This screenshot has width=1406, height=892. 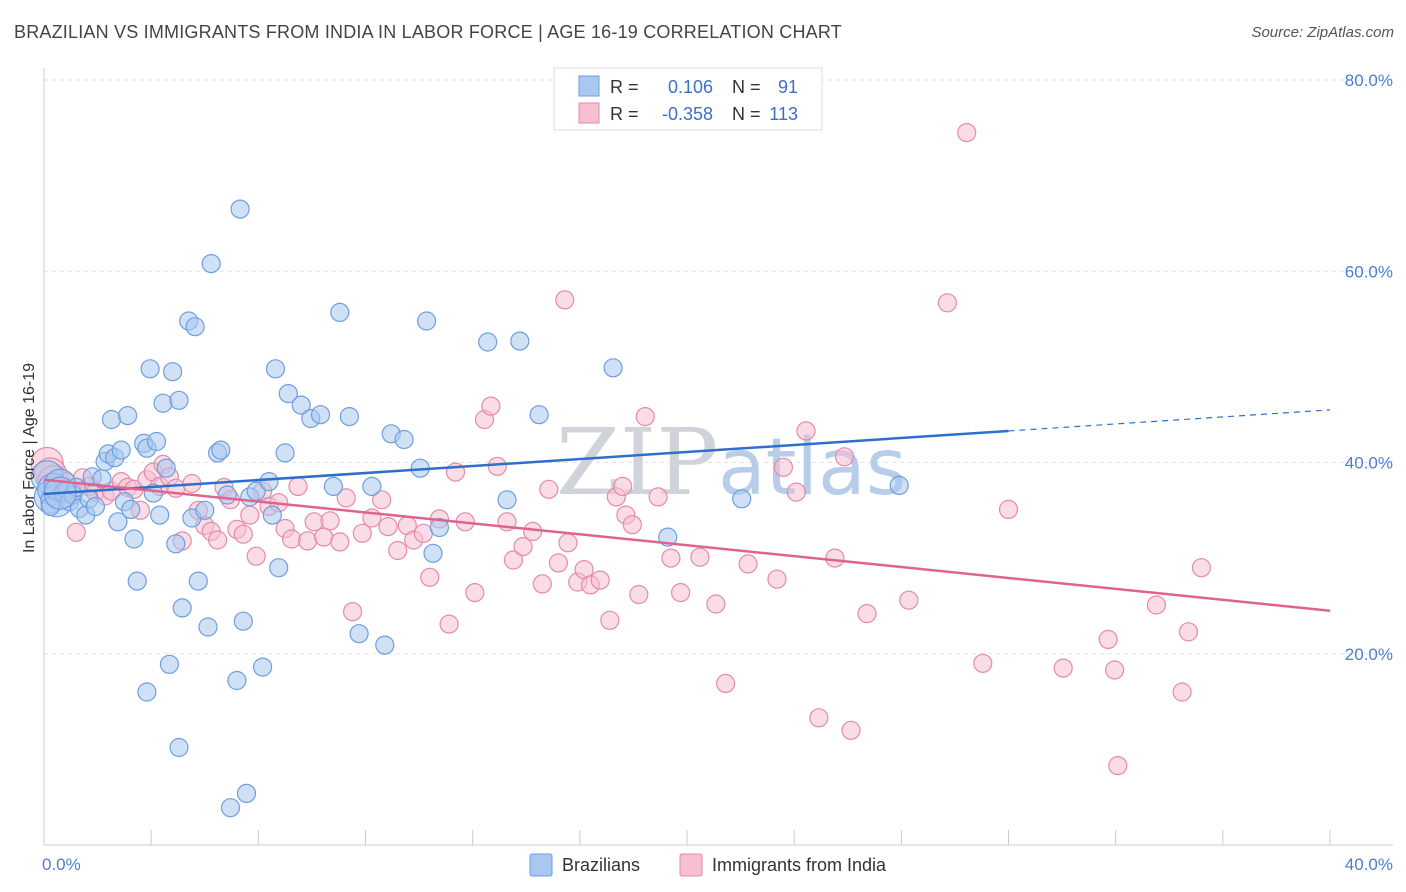 What do you see at coordinates (690, 87) in the screenshot?
I see `legend-r-value-1: 0.106` at bounding box center [690, 87].